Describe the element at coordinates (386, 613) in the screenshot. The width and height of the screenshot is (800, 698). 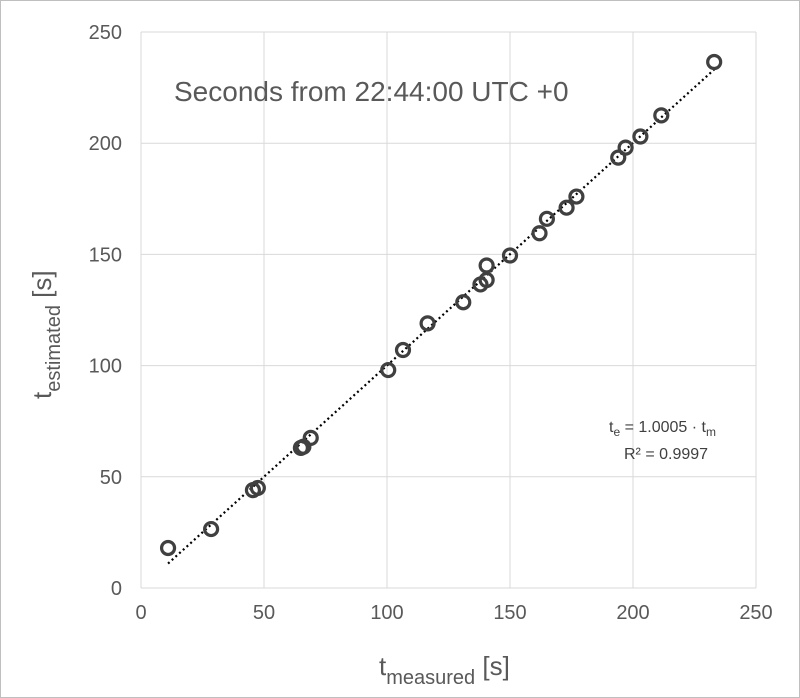
I see `x-tick-label: 100` at that location.